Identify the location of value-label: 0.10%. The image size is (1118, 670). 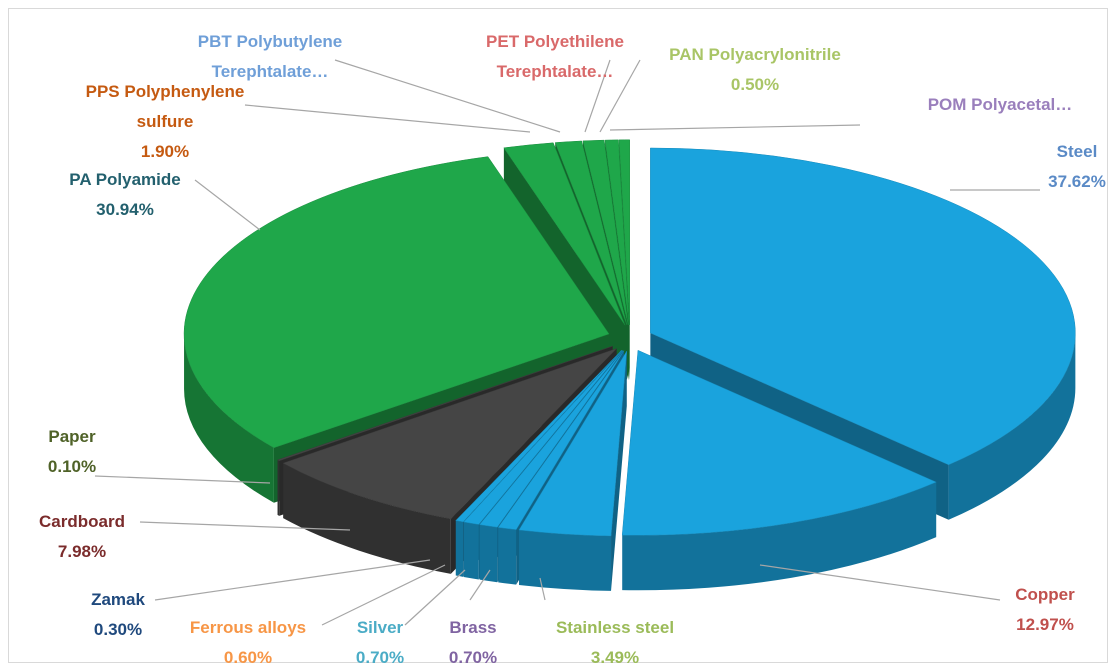
(72, 466).